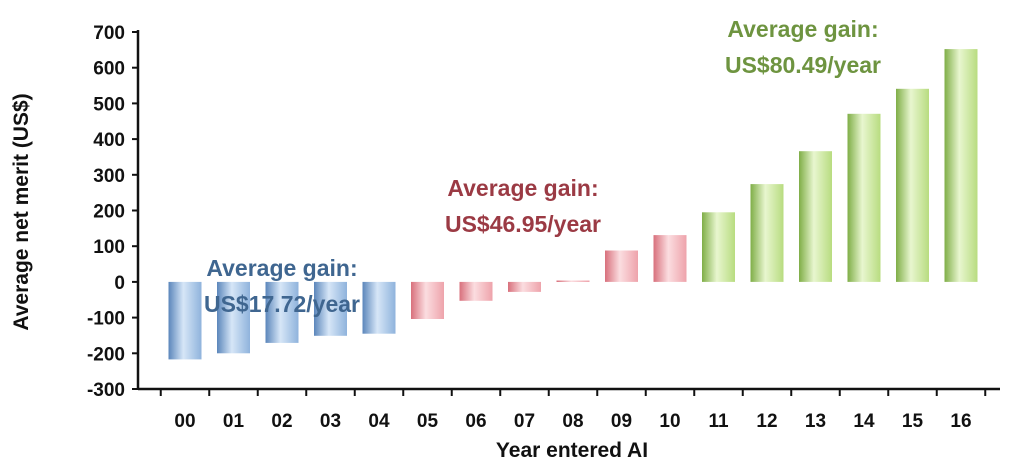  Describe the element at coordinates (109, 69) in the screenshot. I see `y-tick-label: 600` at that location.